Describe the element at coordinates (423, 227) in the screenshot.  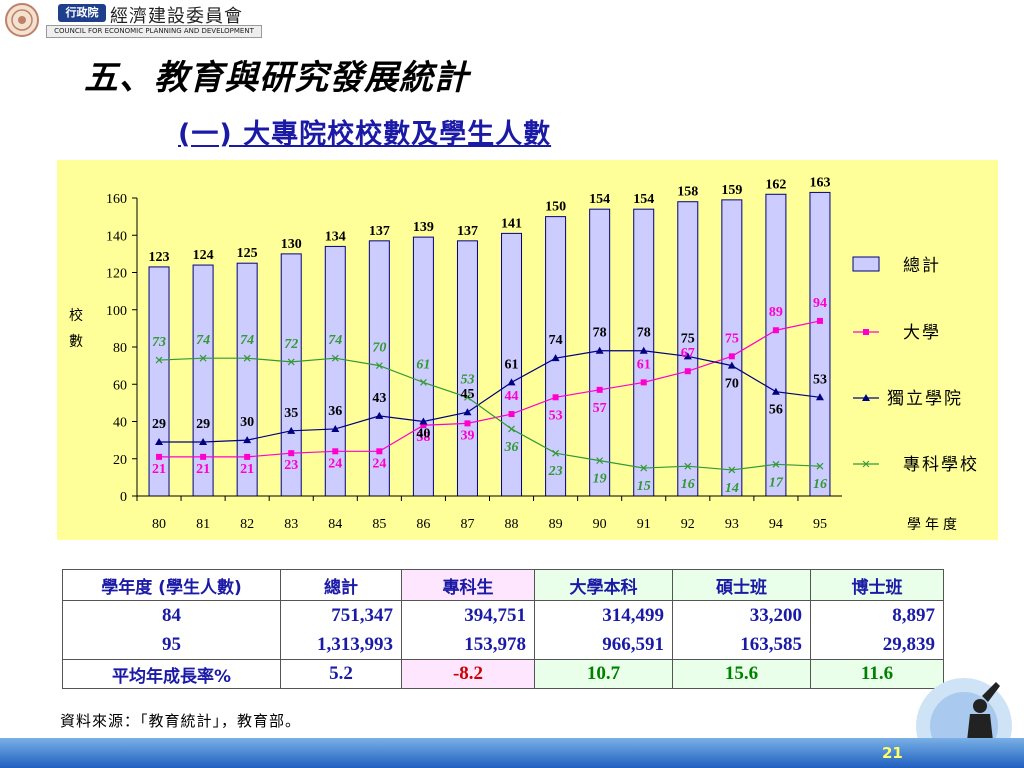
I see `bar-value-label: 139` at that location.